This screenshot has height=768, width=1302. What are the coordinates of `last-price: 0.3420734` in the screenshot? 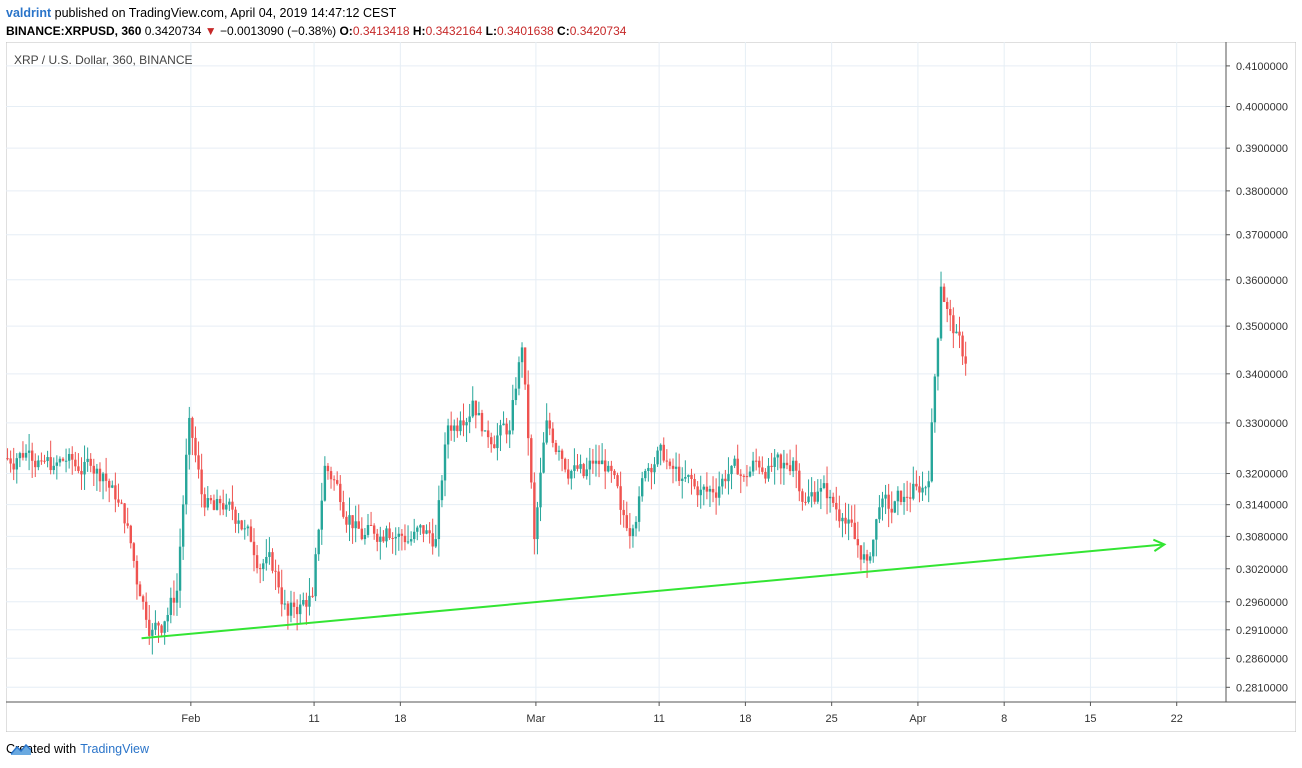 It's located at (173, 31).